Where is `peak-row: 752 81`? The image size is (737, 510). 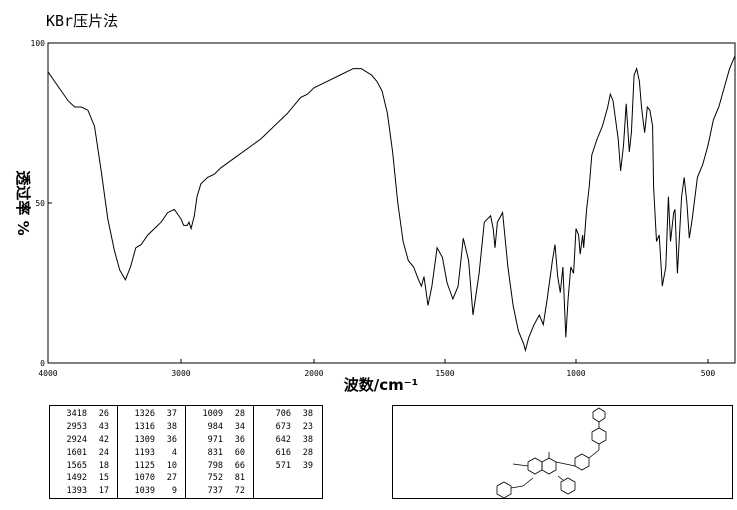
peak-row: 752 81 is located at coordinates (221, 478).